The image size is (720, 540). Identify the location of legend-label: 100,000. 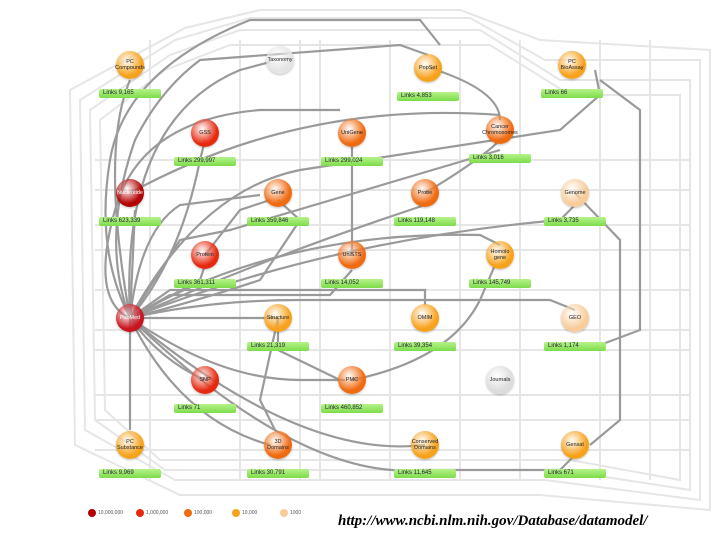
(203, 513).